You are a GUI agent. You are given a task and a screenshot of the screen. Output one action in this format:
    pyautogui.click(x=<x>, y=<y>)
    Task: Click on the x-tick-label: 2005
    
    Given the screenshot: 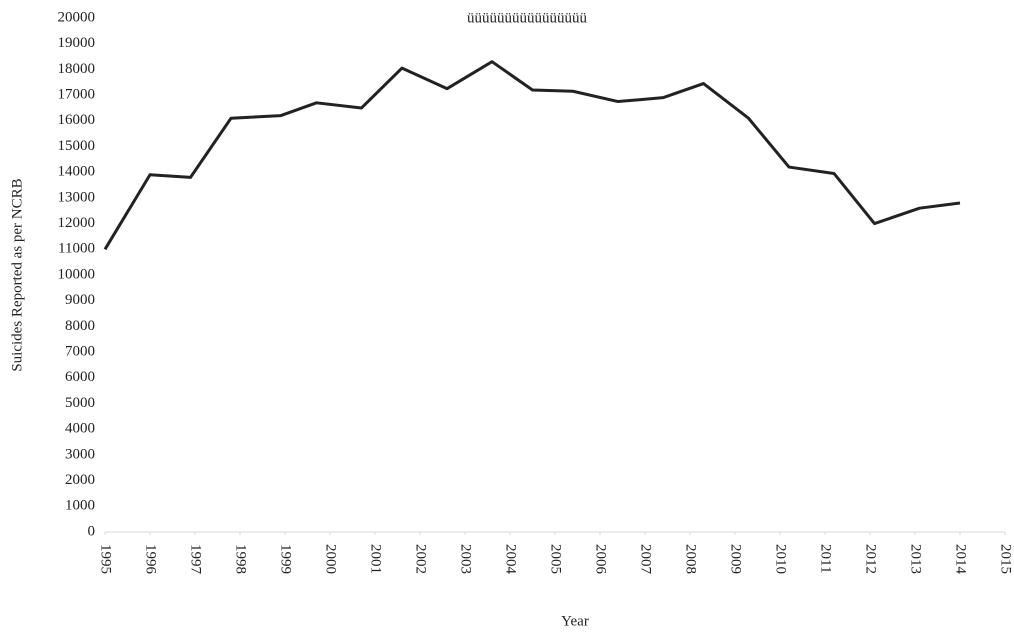 What is the action you would take?
    pyautogui.click(x=556, y=559)
    